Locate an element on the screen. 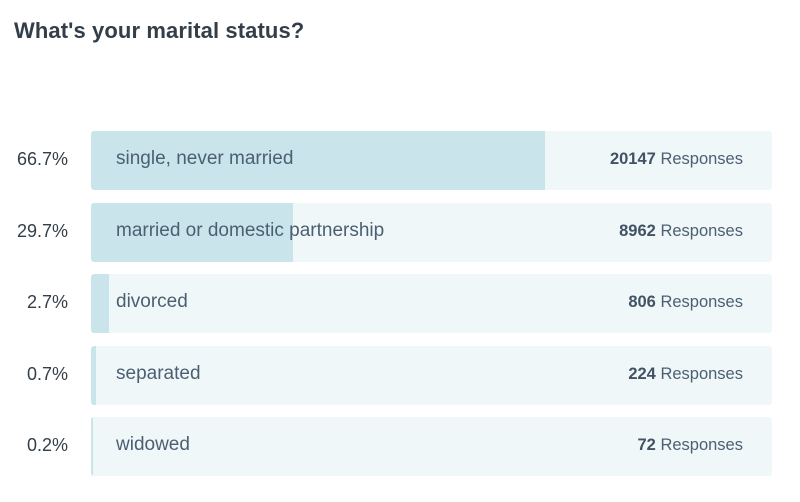  option-label: single, never married is located at coordinates (205, 158).